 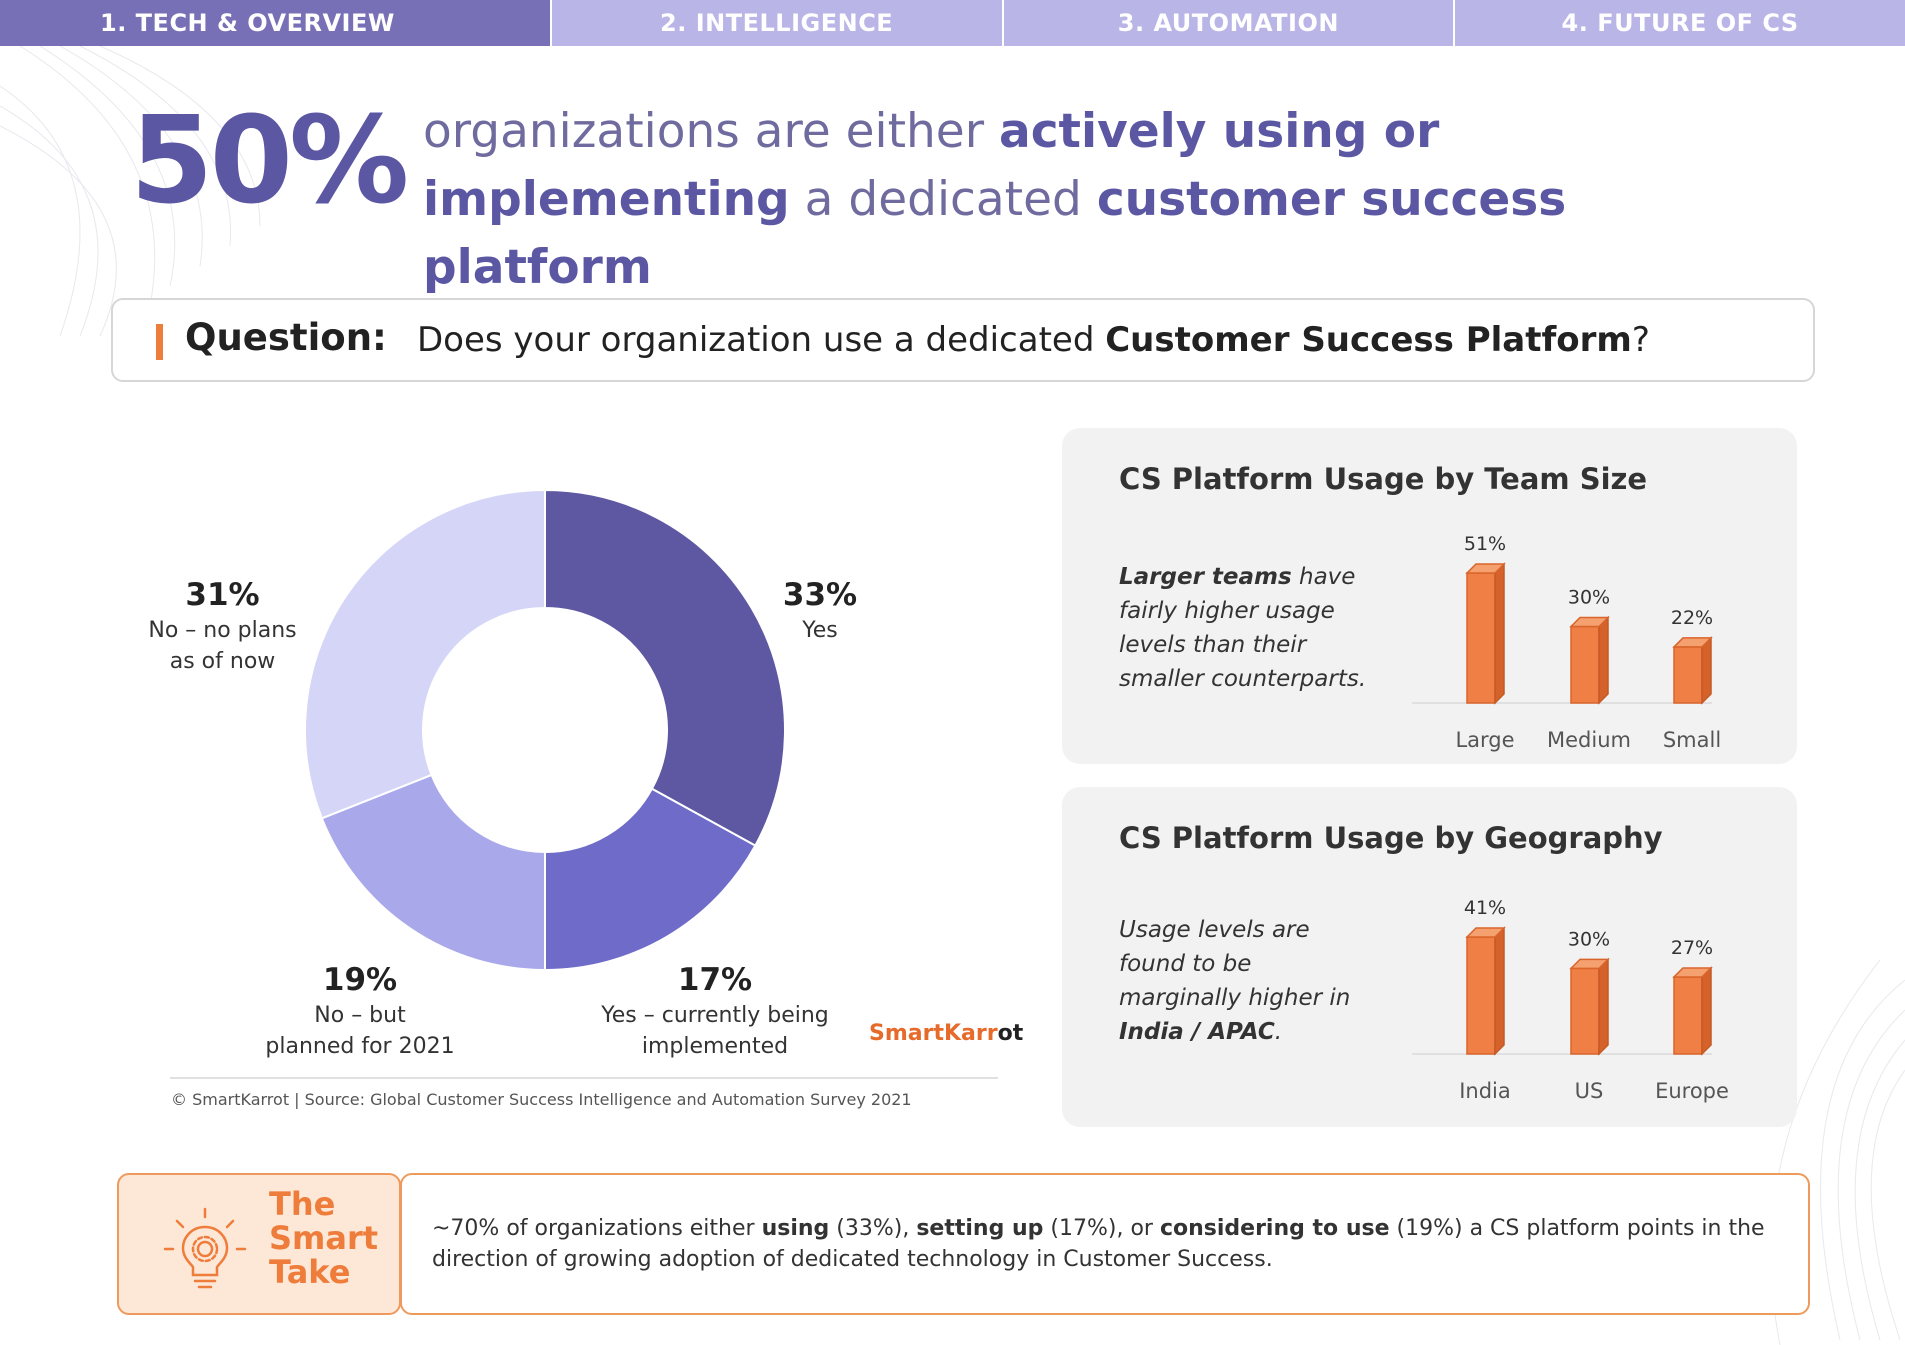 What do you see at coordinates (1589, 660) in the screenshot?
I see `bar-medium` at bounding box center [1589, 660].